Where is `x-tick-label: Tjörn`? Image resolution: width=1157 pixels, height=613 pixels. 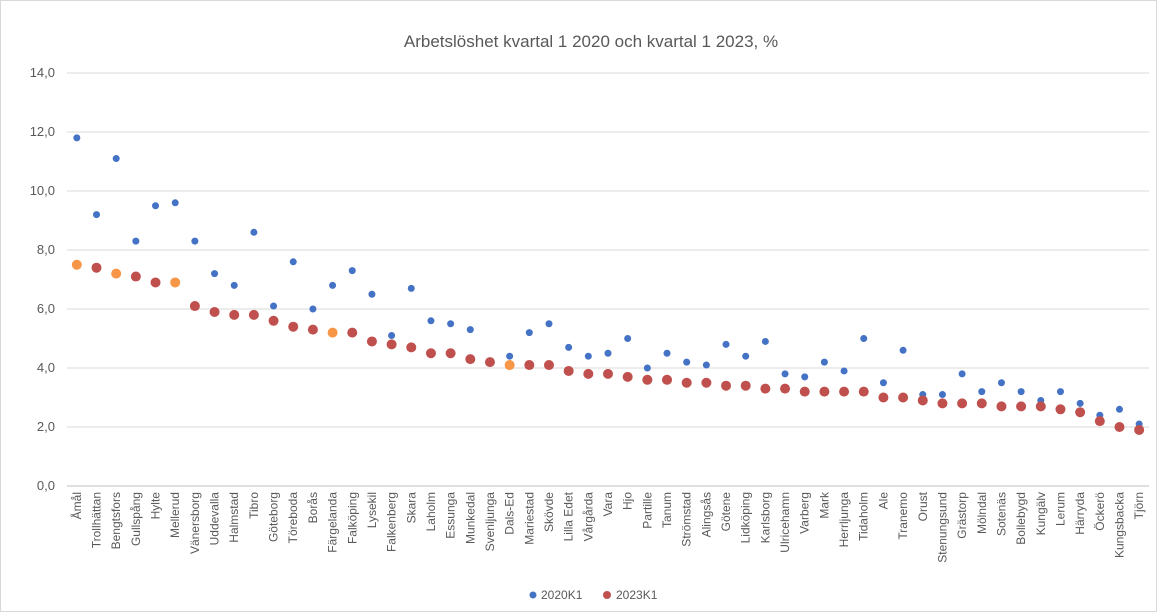
x-tick-label: Tjörn is located at coordinates (1139, 505).